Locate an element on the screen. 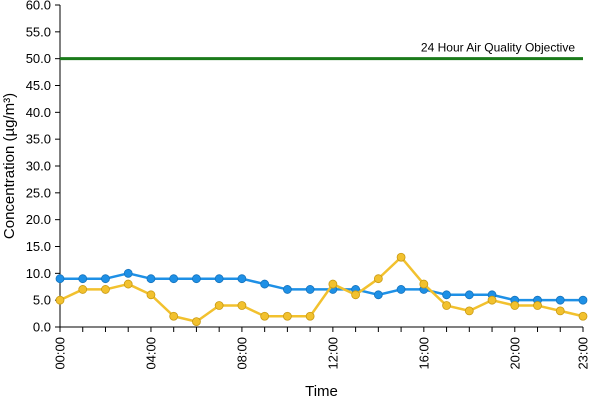 The height and width of the screenshot is (400, 600). y-tick-label: 20.0 is located at coordinates (38, 219).